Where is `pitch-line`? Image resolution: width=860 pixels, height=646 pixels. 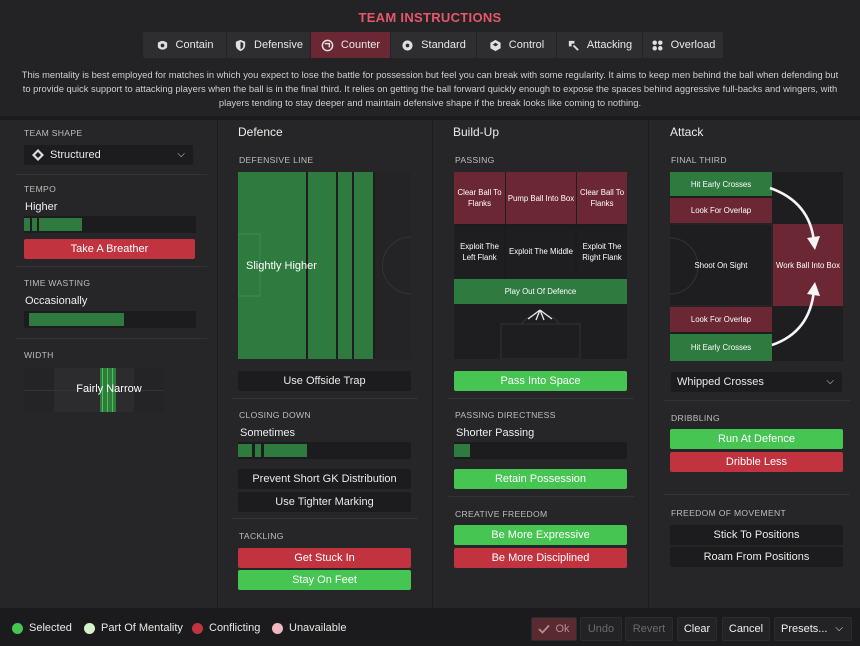 pitch-line is located at coordinates (94, 390).